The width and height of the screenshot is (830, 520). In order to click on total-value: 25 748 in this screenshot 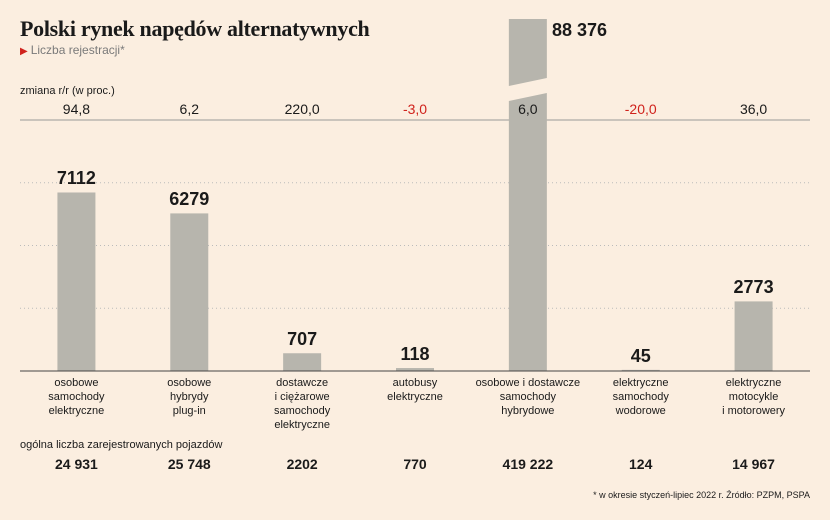, I will do `click(189, 464)`.